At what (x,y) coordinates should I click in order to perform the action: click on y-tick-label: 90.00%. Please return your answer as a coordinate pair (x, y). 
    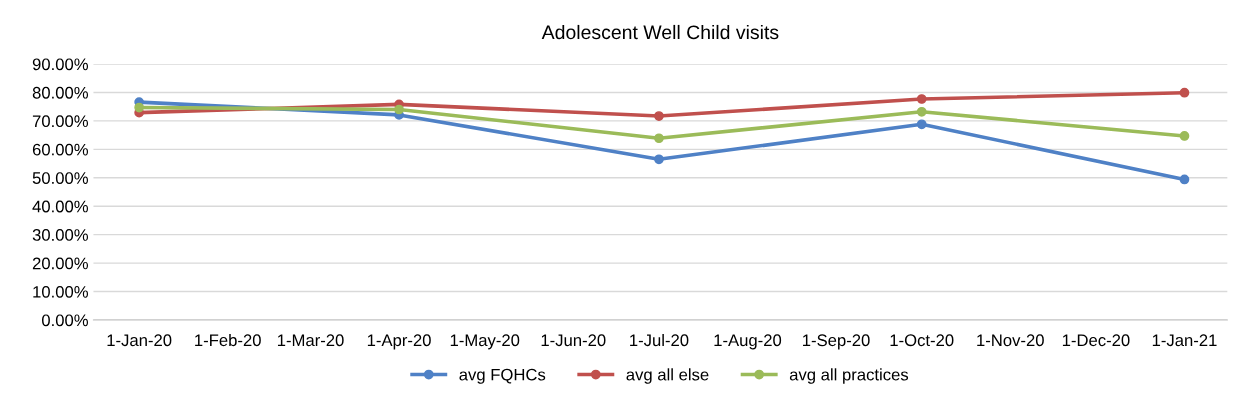
    Looking at the image, I should click on (60, 64).